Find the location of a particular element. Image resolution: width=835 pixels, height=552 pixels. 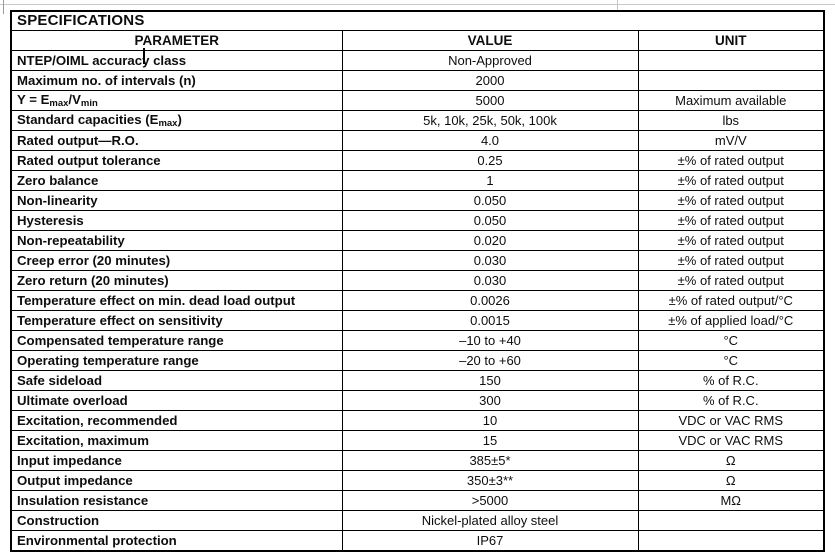

unit-cell: ±% of rated output/°C is located at coordinates (731, 300).